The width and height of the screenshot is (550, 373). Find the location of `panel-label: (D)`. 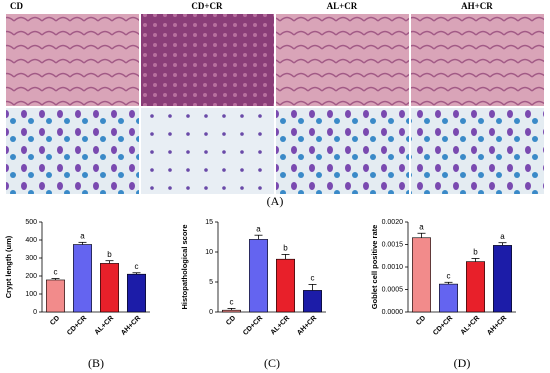

panel-label: (D) is located at coordinates (462, 363).